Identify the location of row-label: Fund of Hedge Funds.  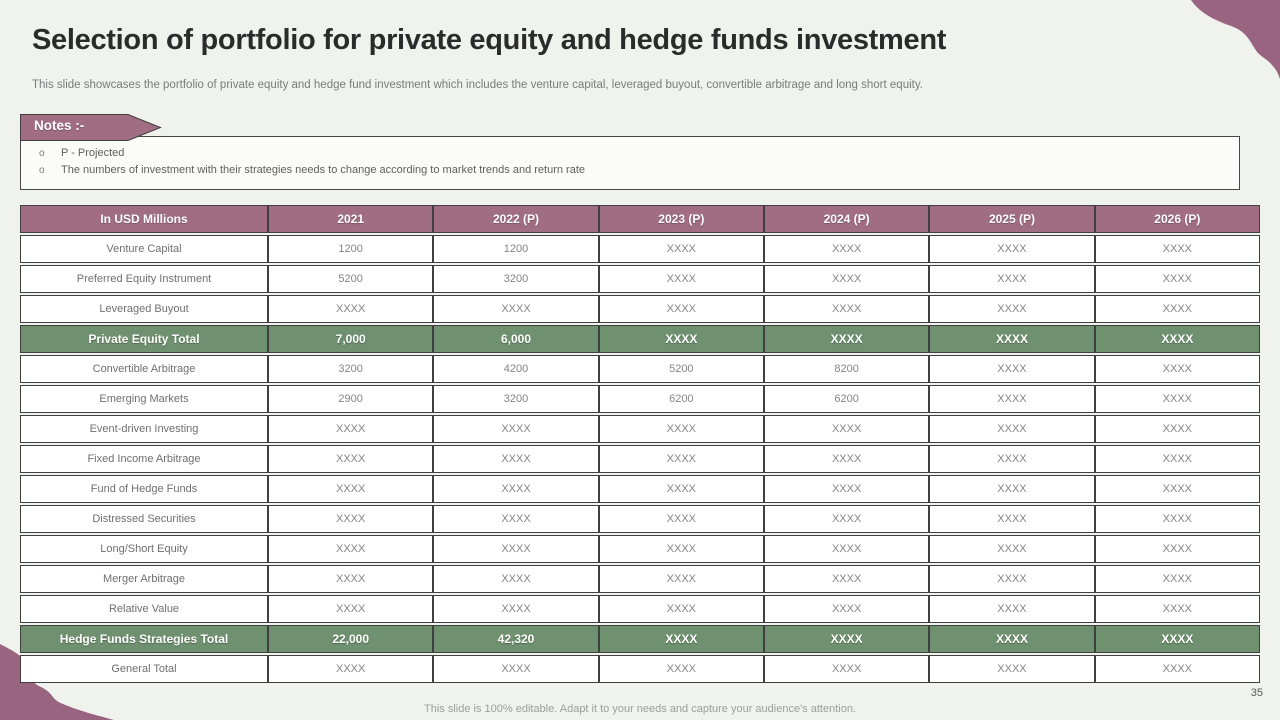
(144, 489).